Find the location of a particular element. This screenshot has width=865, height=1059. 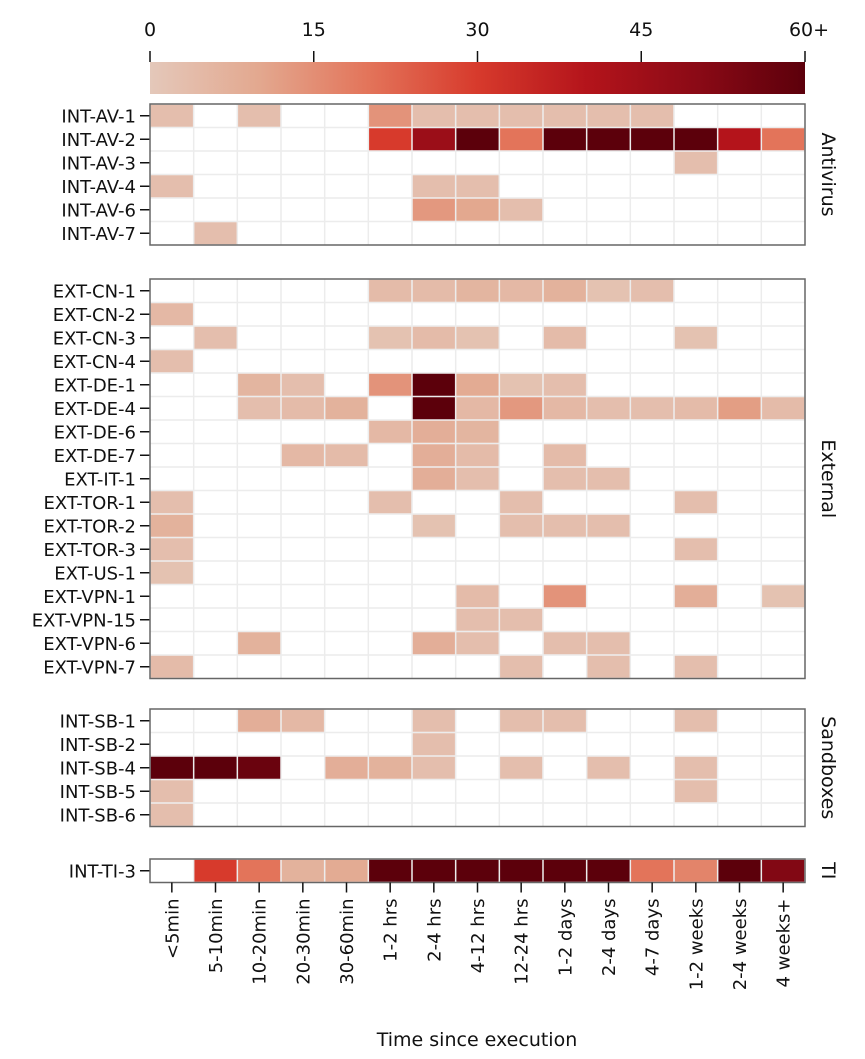

row-label: INT-AV-2 is located at coordinates (98, 140).